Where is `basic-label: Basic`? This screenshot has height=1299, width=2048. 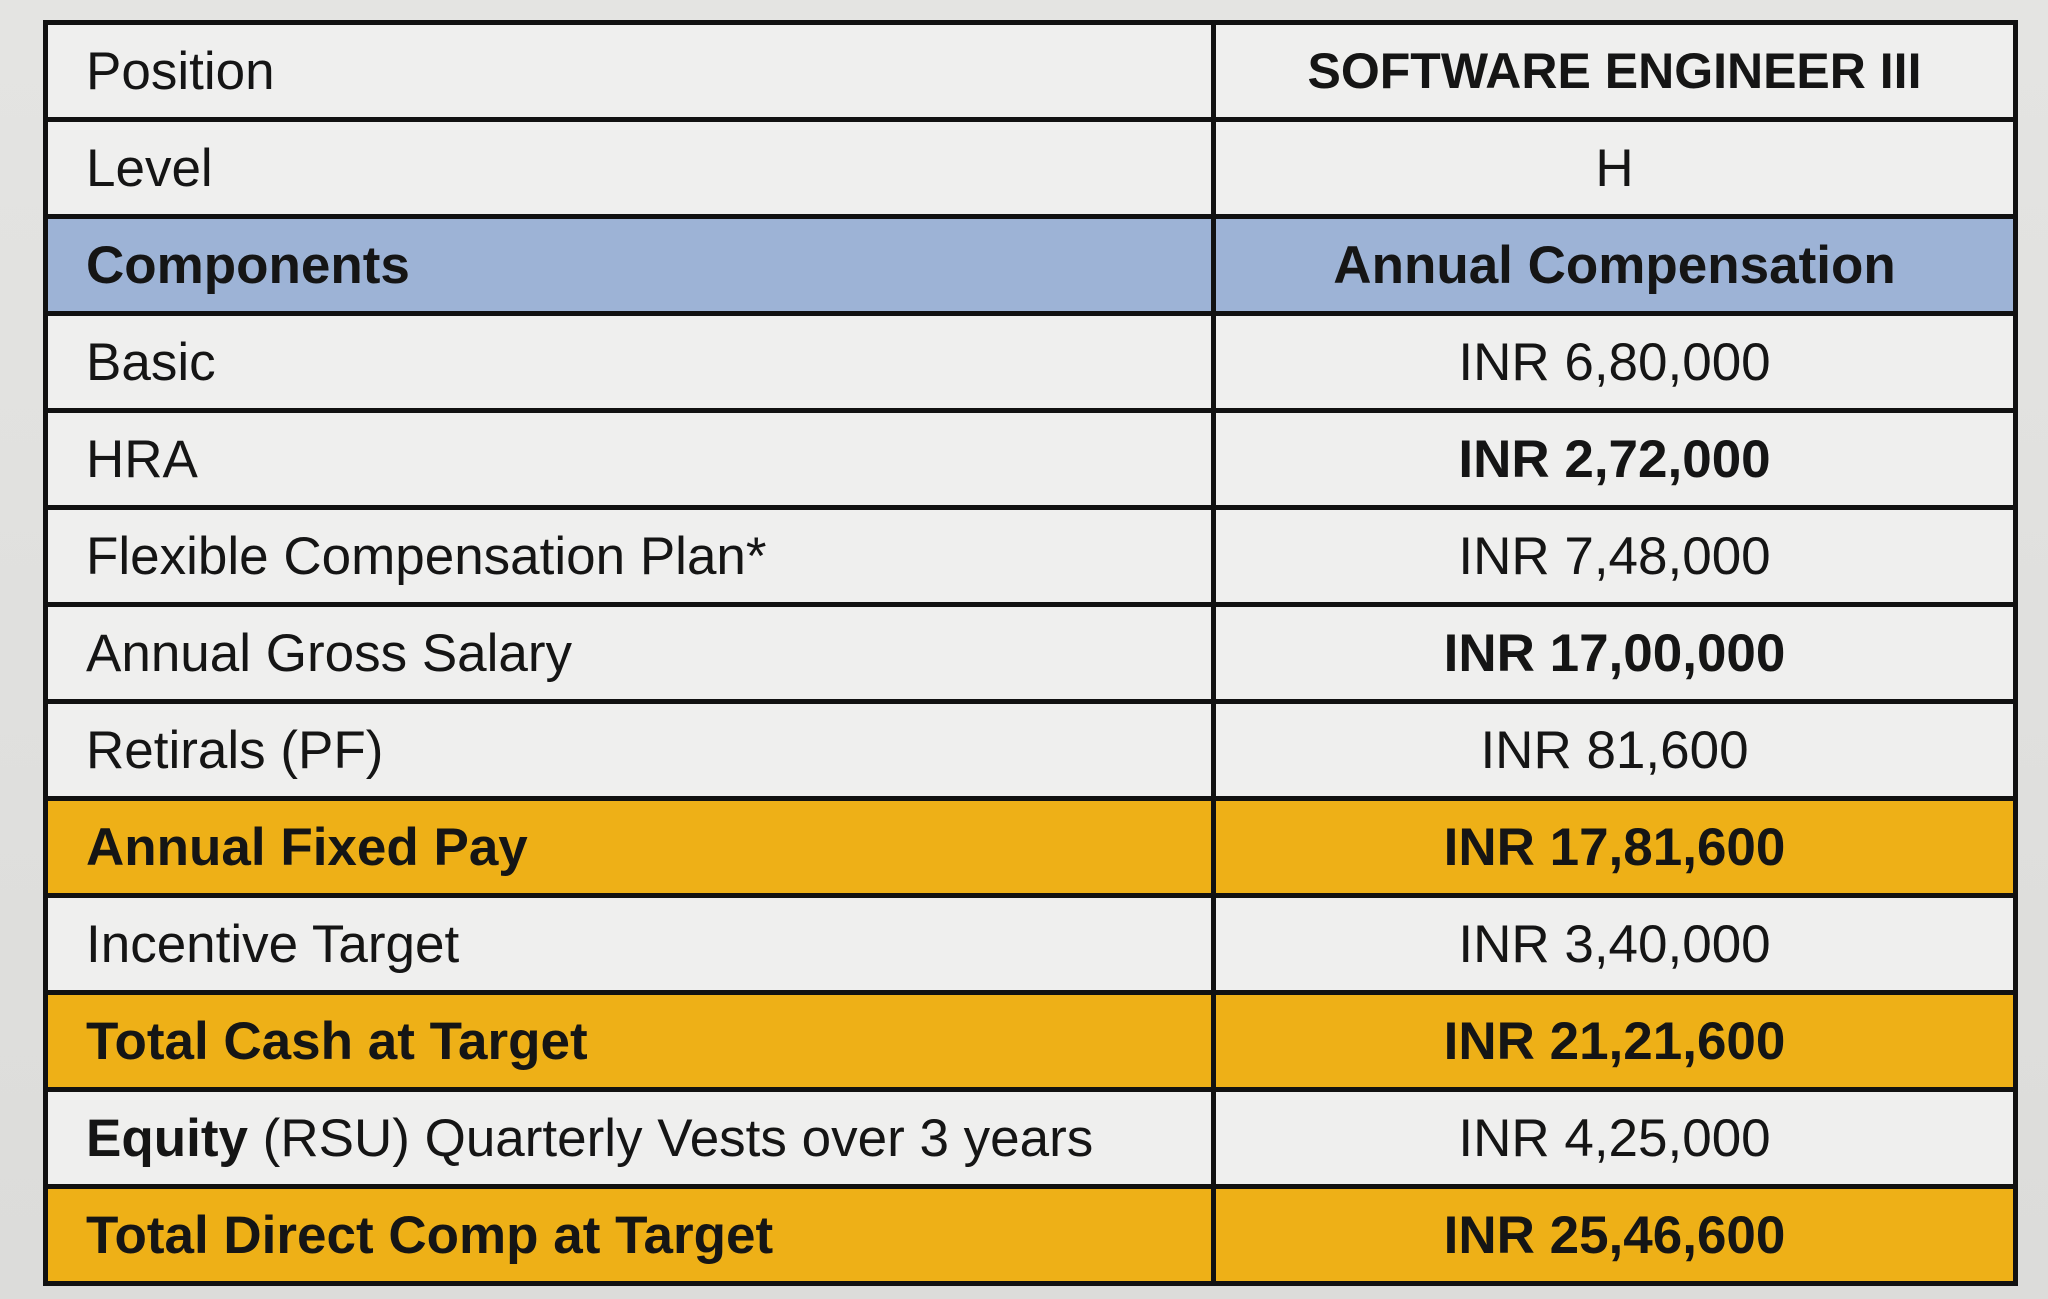 basic-label: Basic is located at coordinates (629, 362).